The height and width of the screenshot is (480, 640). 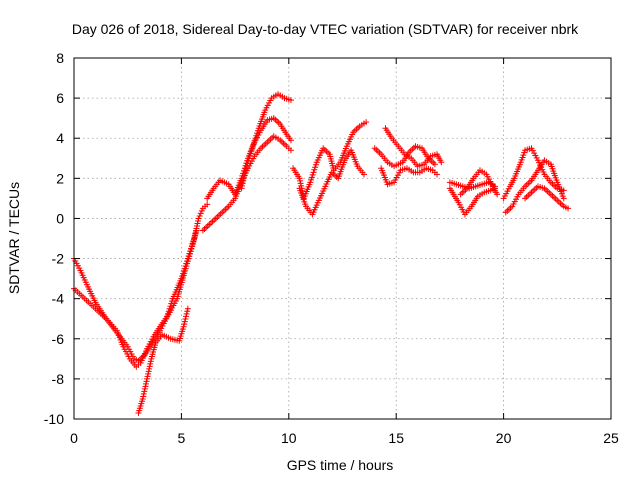 I want to click on y-tick-label: 8, so click(x=60, y=58).